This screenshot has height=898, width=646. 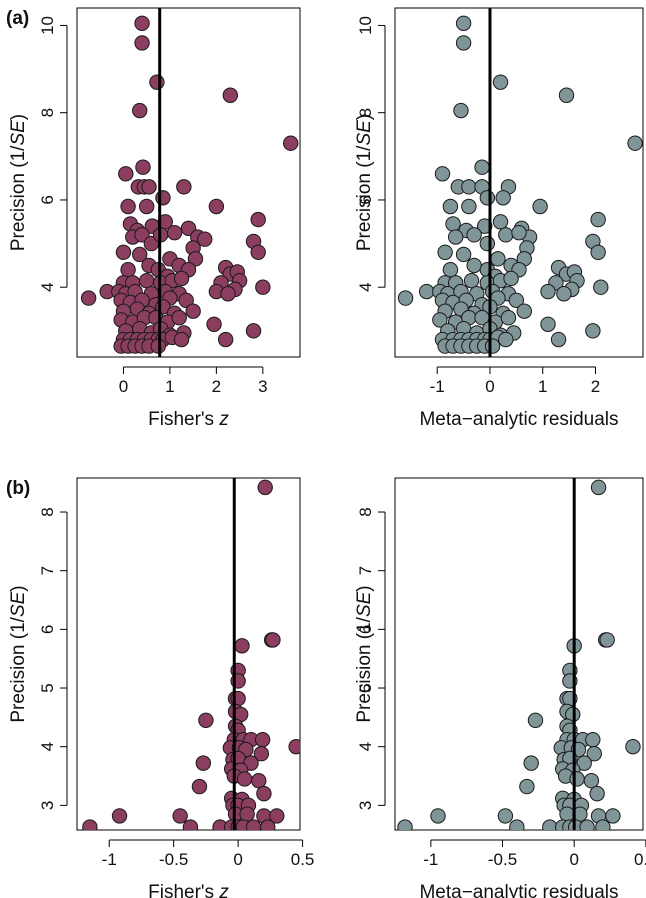 I want to click on x-tick-label: -1, so click(x=430, y=859).